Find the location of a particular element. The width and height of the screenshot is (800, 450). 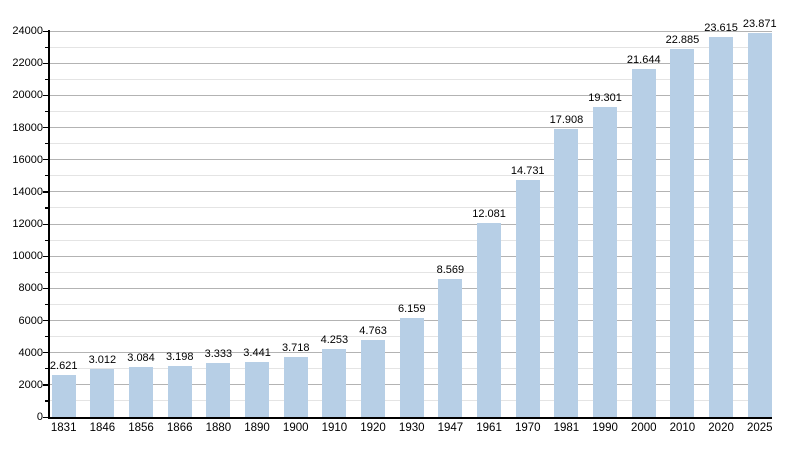

y-axis-tick-label: 2000 is located at coordinates (30, 384).